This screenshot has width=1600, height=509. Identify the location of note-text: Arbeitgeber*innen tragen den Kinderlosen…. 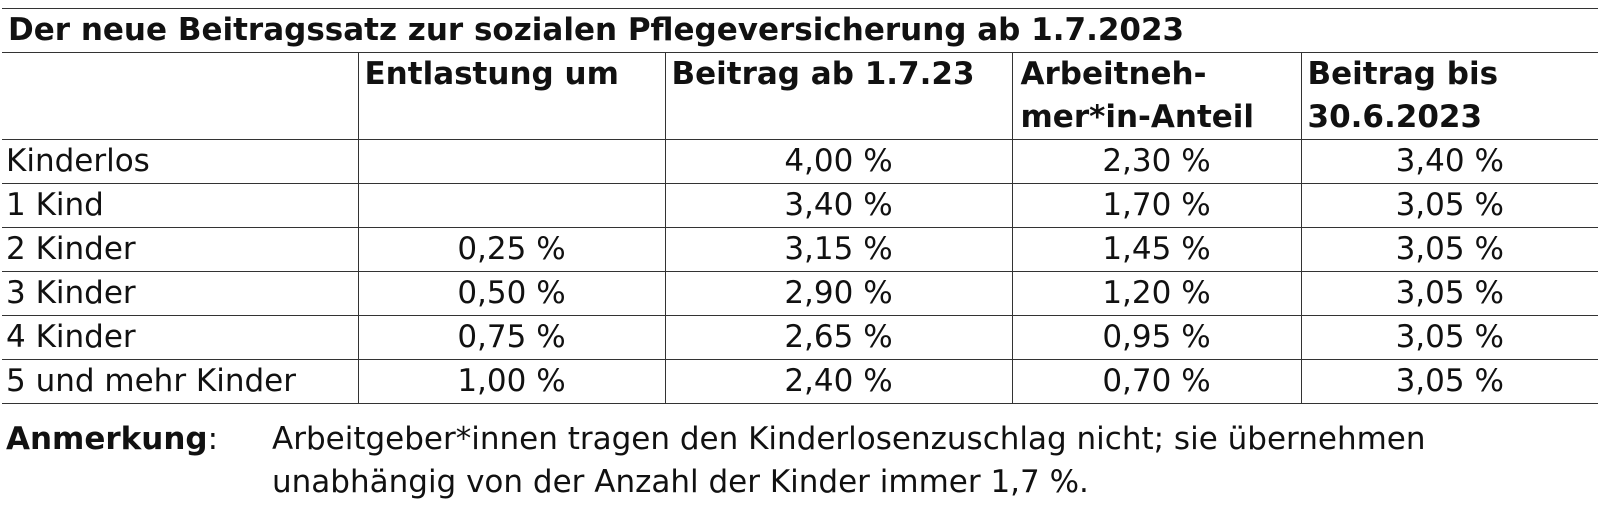
(872, 461).